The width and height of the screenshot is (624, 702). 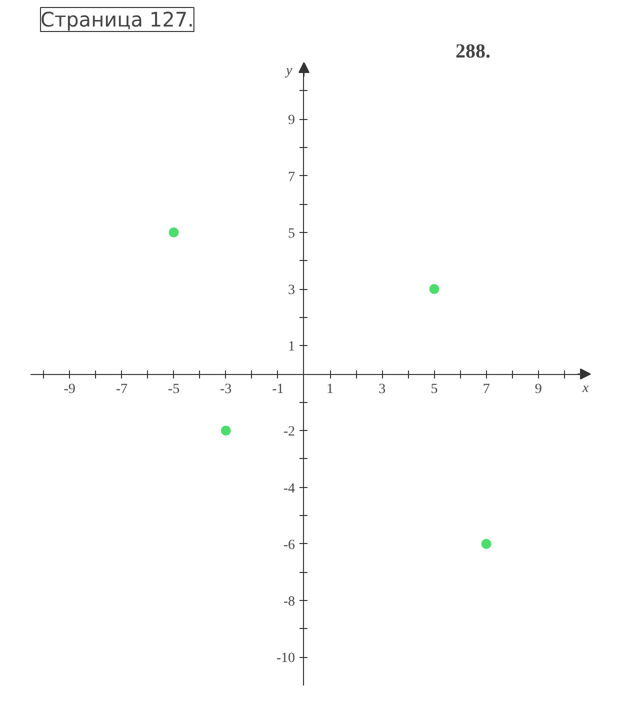 I want to click on y-tick-label: -8, so click(x=289, y=602).